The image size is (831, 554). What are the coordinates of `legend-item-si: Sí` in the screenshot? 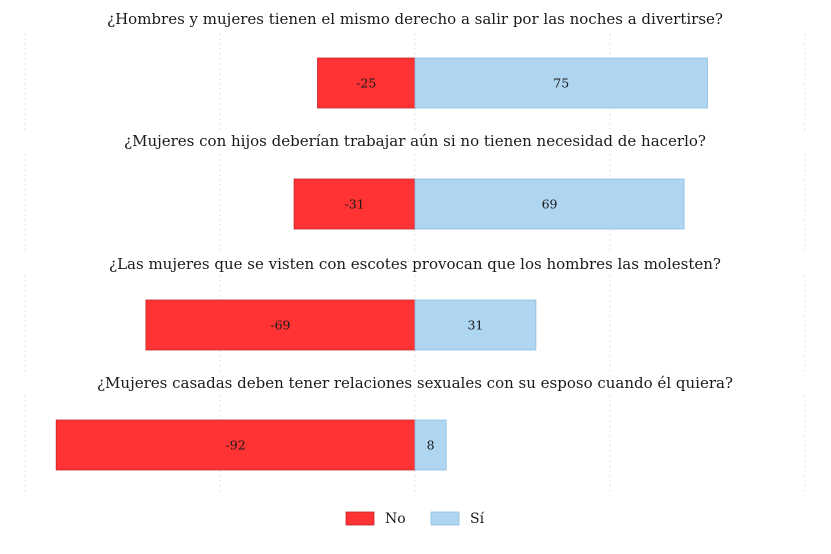 It's located at (457, 519).